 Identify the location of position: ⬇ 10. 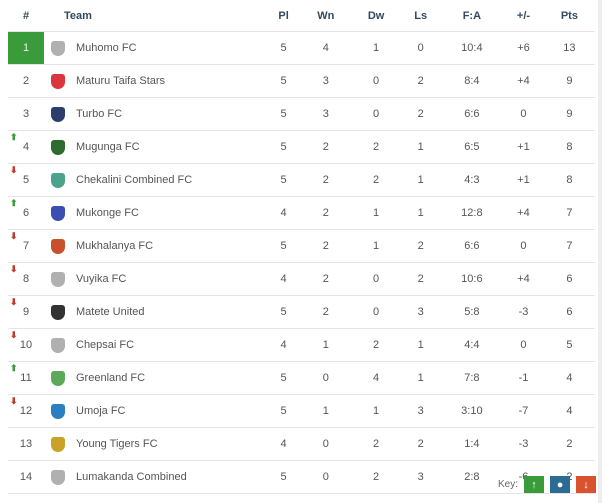
(26, 345).